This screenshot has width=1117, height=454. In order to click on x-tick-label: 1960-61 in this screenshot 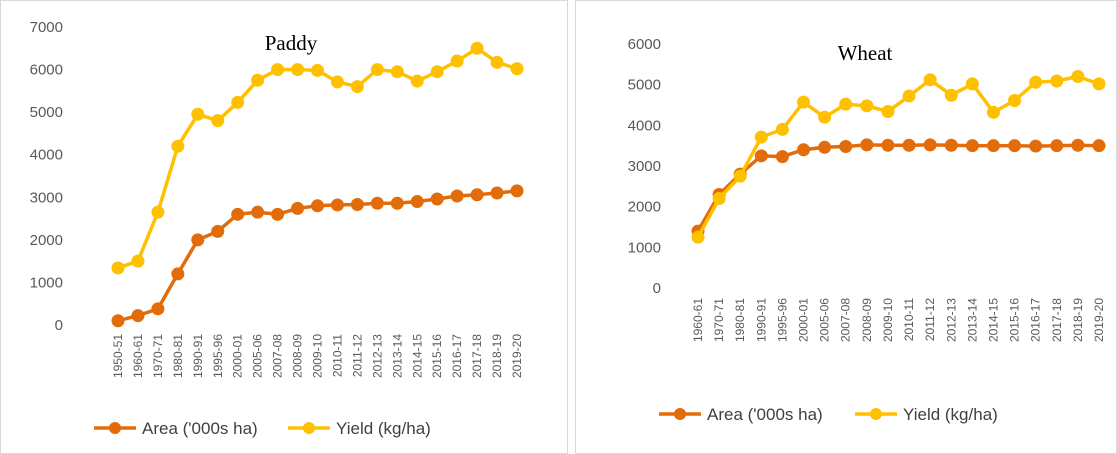, I will do `click(698, 320)`.